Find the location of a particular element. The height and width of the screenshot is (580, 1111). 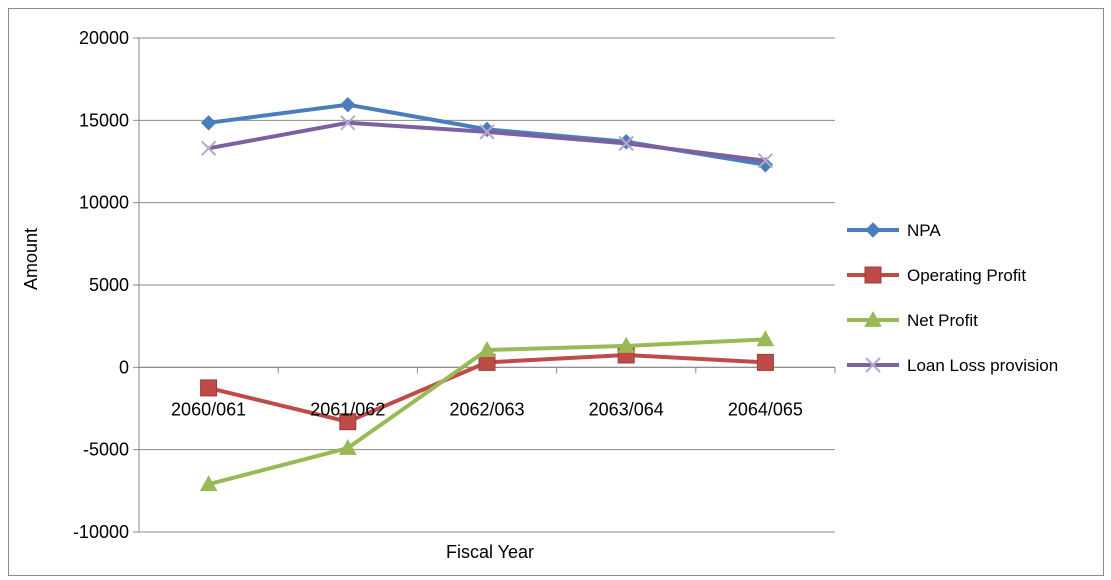

series-loan-loss-provision is located at coordinates (487, 142).